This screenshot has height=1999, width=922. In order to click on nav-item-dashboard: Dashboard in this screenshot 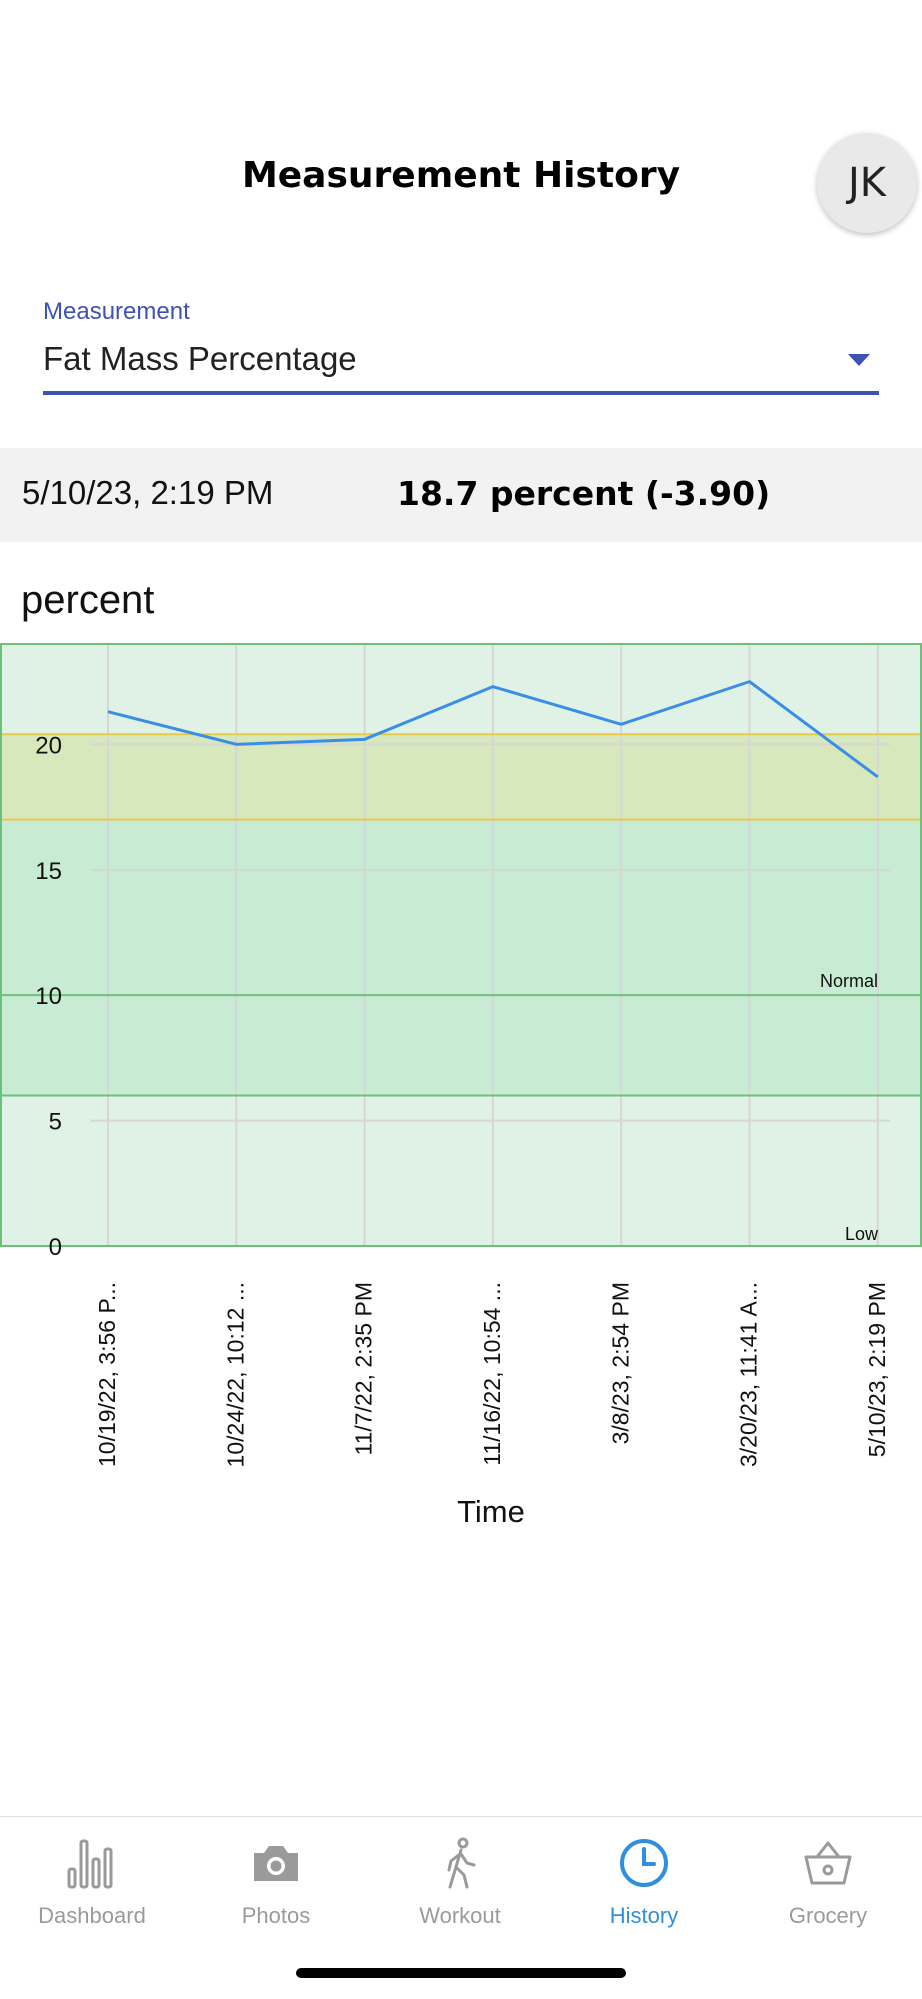, I will do `click(92, 1887)`.